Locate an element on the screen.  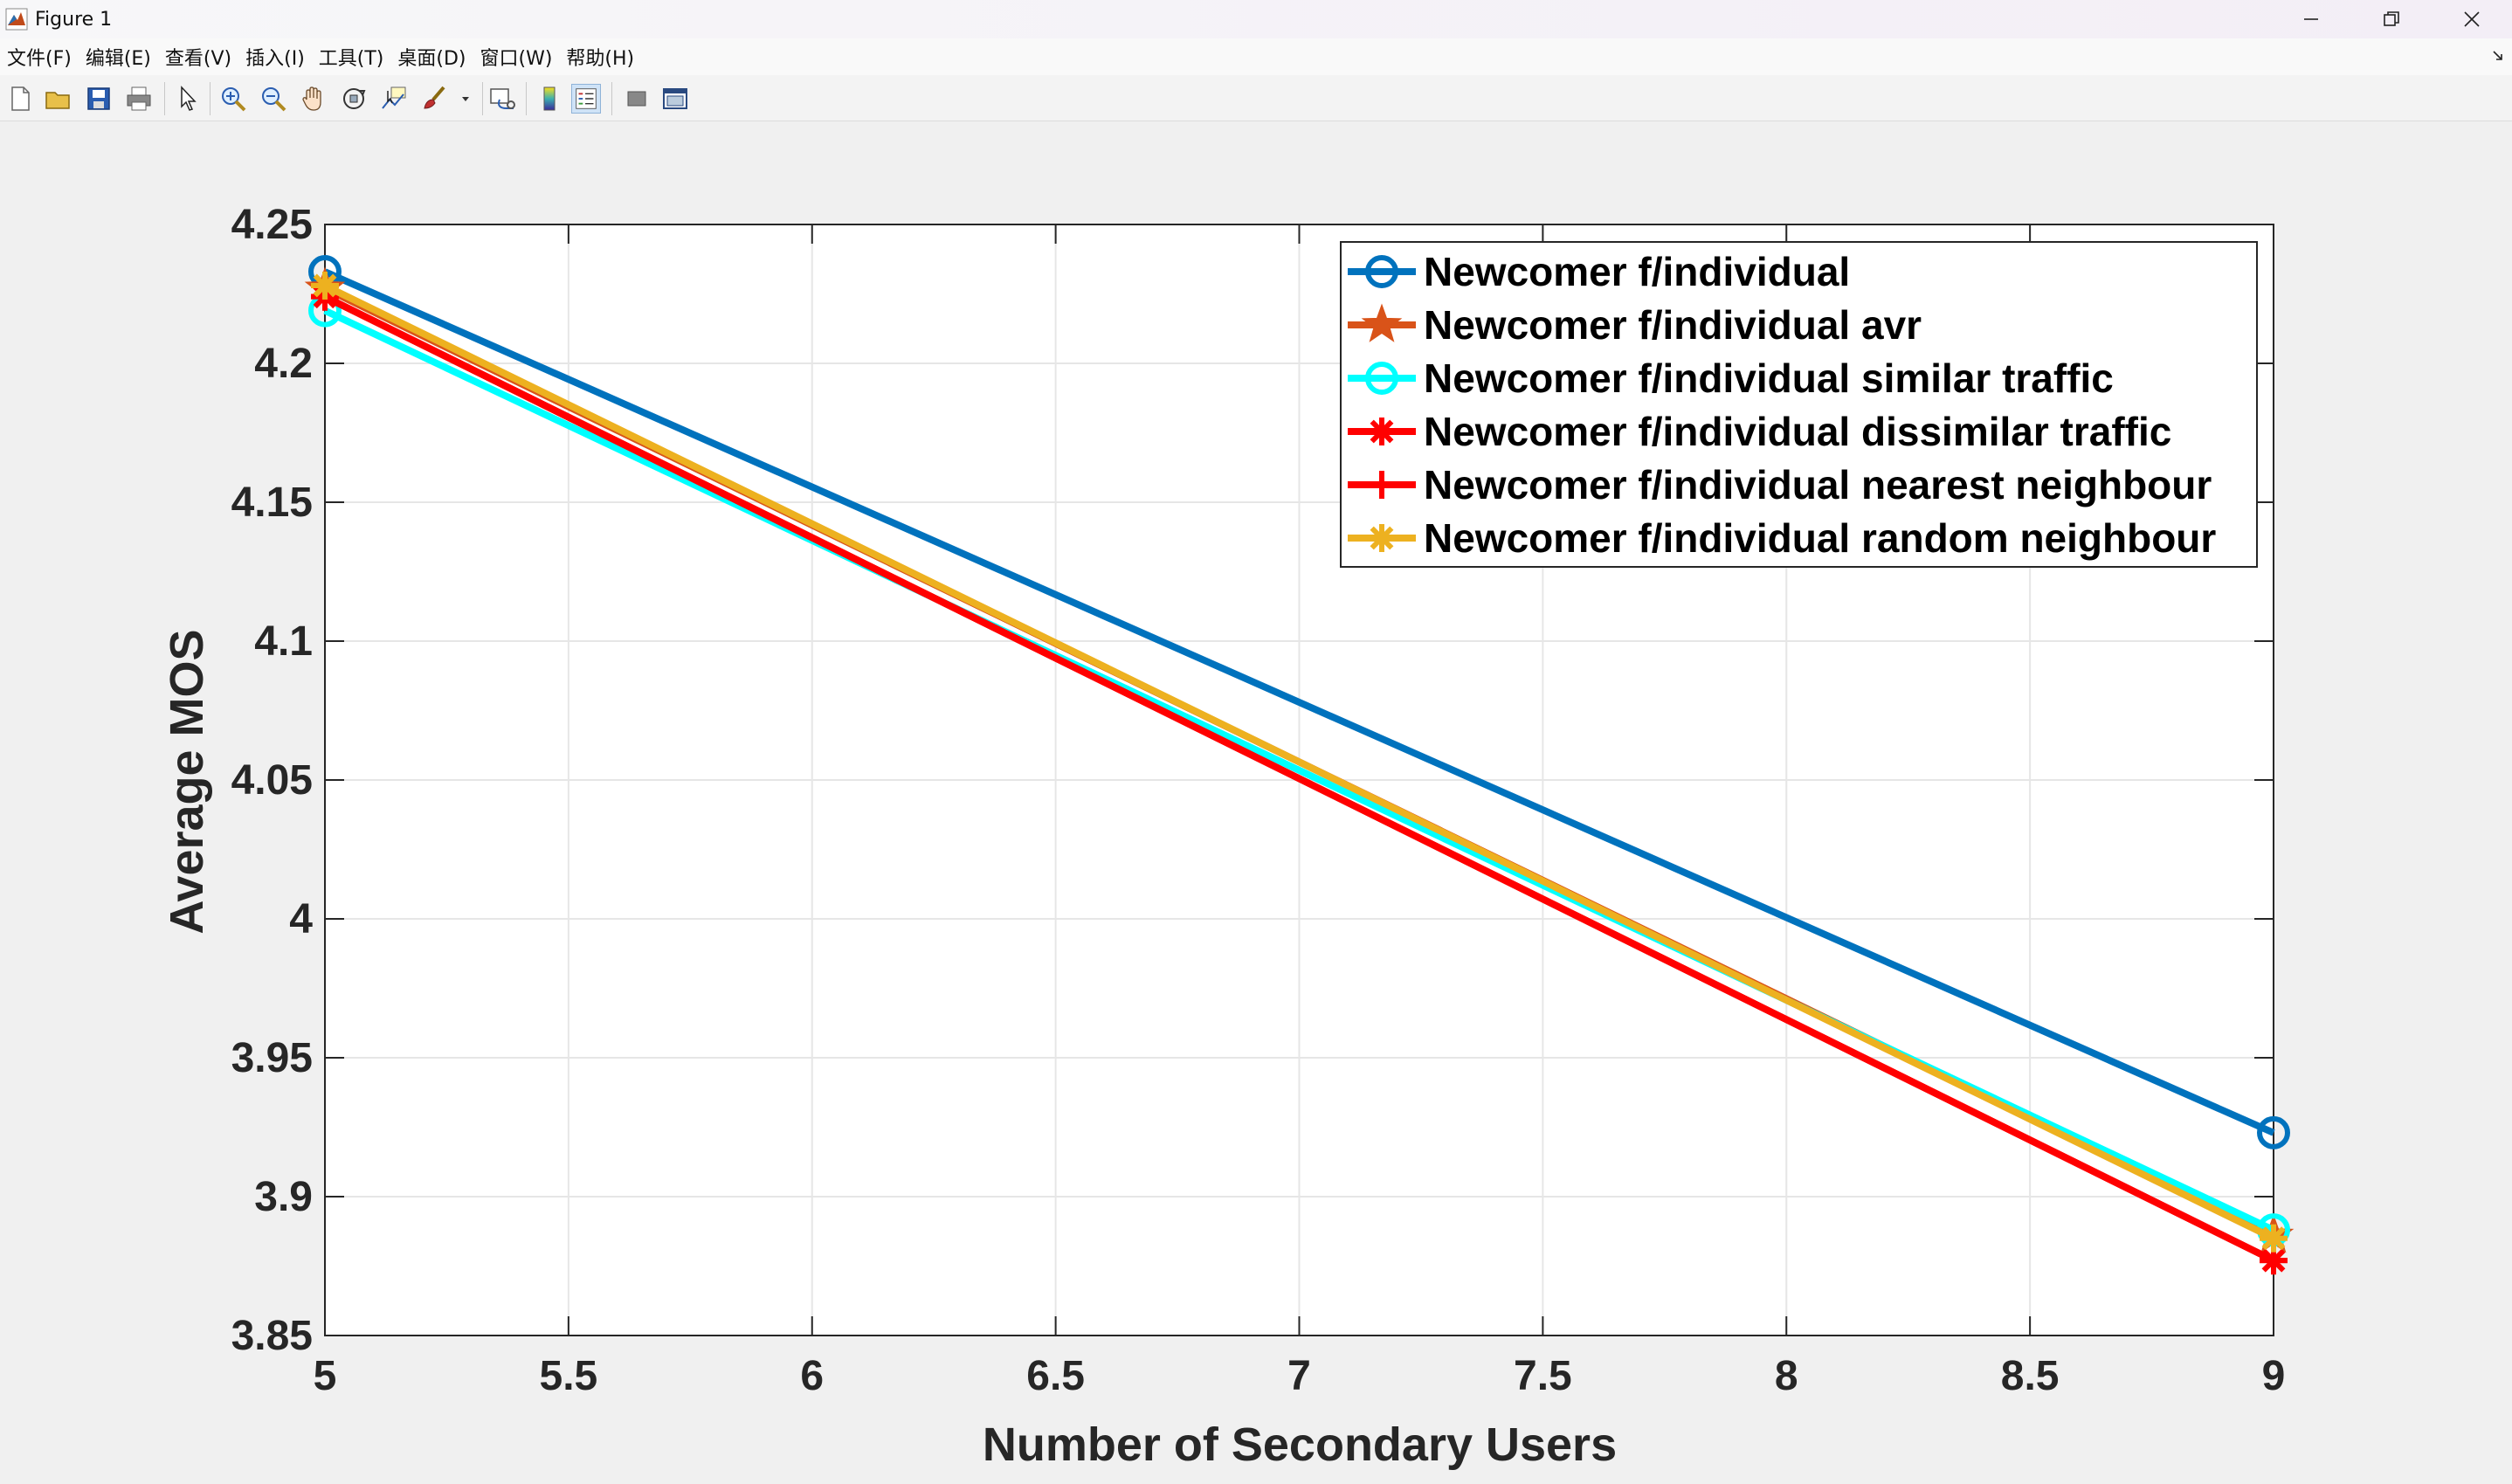
y-tick-label: 3.85 is located at coordinates (272, 1336).